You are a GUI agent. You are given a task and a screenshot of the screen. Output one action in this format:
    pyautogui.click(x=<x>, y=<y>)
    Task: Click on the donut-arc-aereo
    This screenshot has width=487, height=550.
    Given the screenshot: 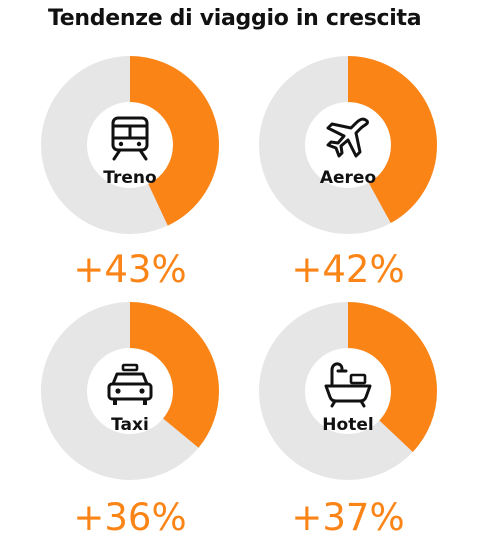 What is the action you would take?
    pyautogui.click(x=348, y=145)
    